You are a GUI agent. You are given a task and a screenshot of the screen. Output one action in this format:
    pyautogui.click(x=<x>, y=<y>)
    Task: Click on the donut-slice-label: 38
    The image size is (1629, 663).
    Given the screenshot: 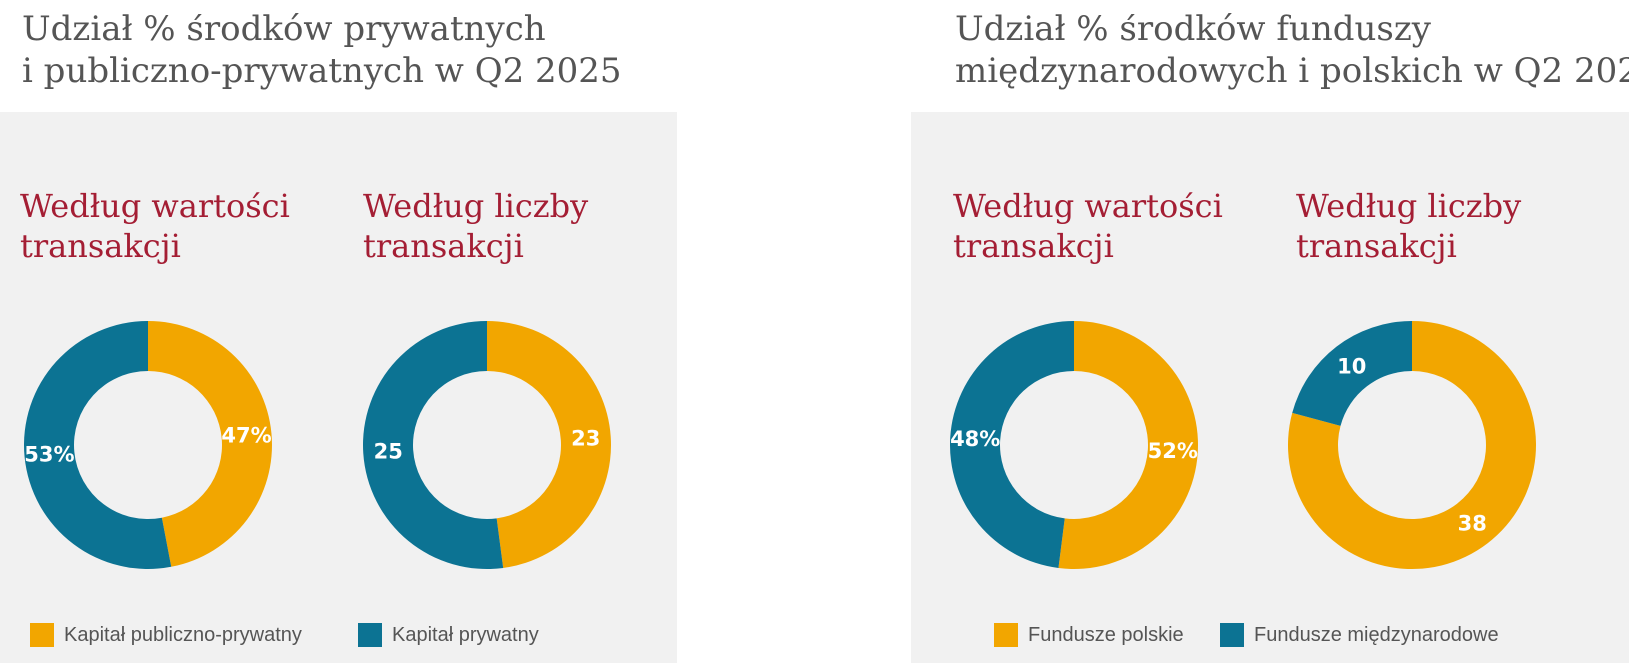 What is the action you would take?
    pyautogui.click(x=1472, y=524)
    